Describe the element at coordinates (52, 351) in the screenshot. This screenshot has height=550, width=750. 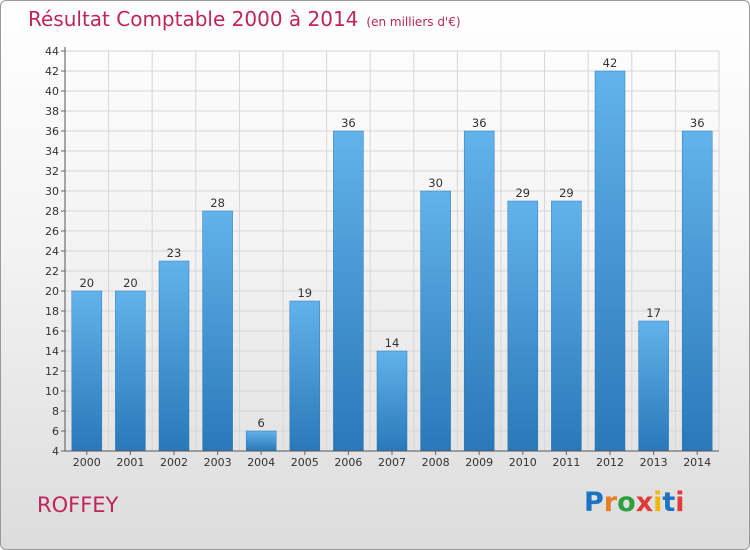
I see `y-tick-label: 14` at that location.